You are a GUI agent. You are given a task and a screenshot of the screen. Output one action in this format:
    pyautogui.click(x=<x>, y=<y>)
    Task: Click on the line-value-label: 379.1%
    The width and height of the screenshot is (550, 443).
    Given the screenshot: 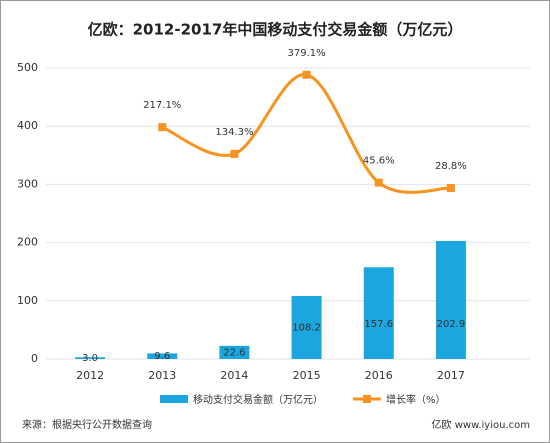 What is the action you would take?
    pyautogui.click(x=307, y=53)
    